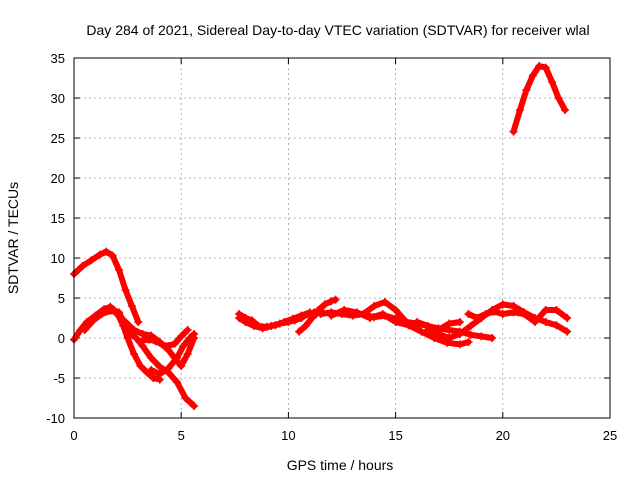 The image size is (640, 480). What do you see at coordinates (59, 378) in the screenshot?
I see `y-tick-label: -5` at bounding box center [59, 378].